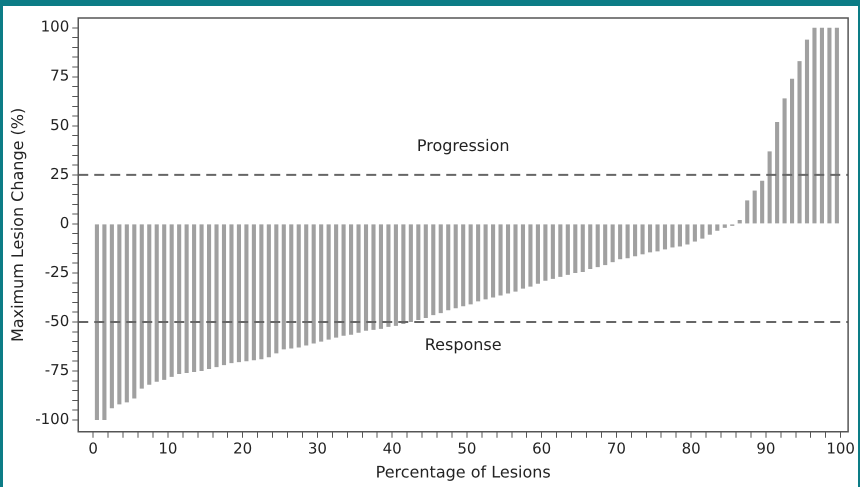  What do you see at coordinates (463, 344) in the screenshot?
I see `annotation: Response` at bounding box center [463, 344].